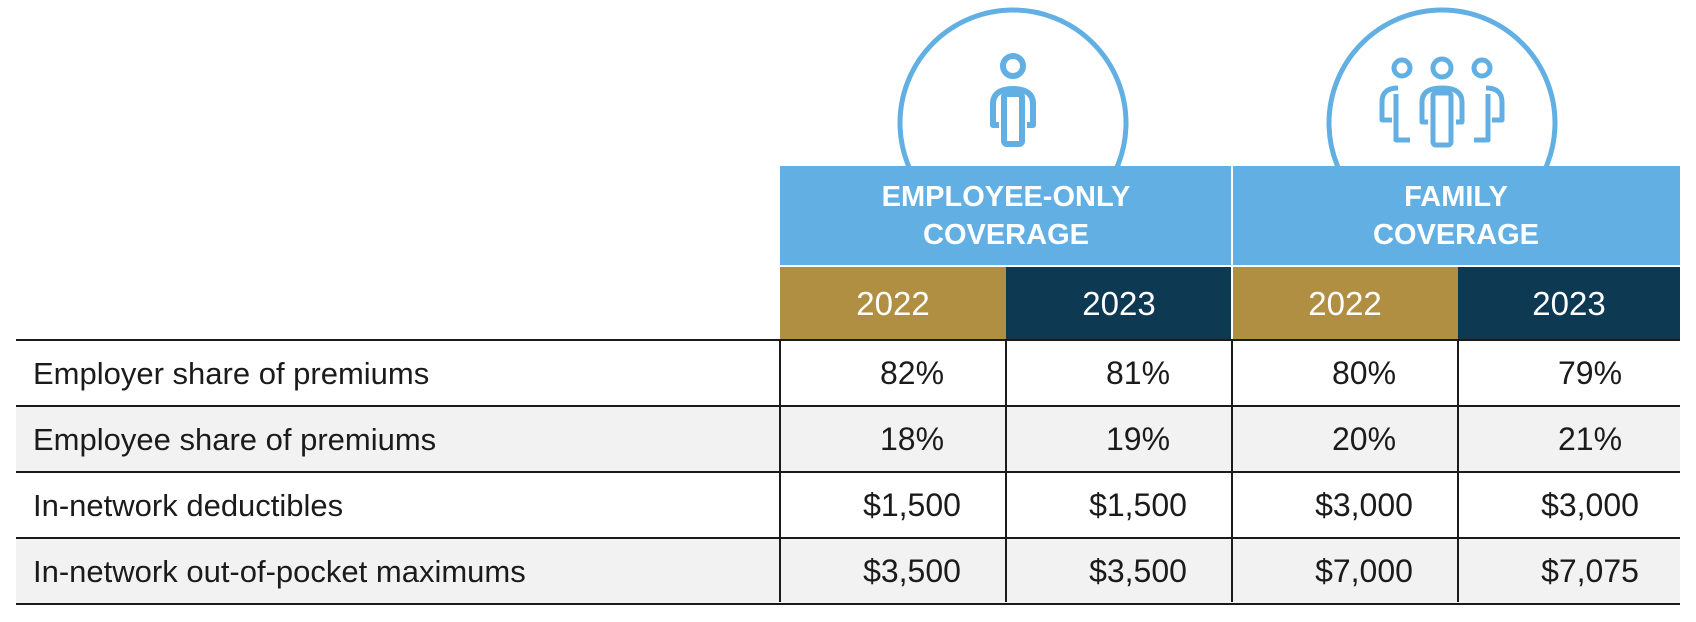  I want to click on family-icon-badge, so click(1442, 84).